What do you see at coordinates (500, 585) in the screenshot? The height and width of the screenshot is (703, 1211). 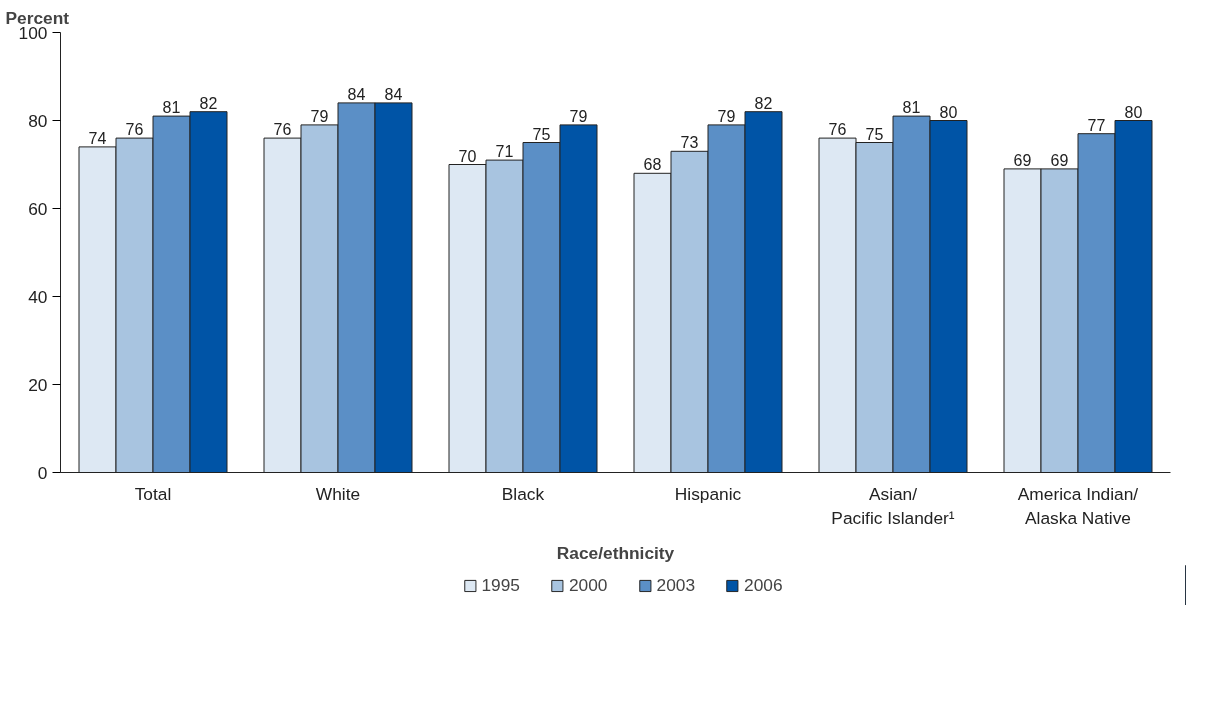 I see `legend-label: 1995` at bounding box center [500, 585].